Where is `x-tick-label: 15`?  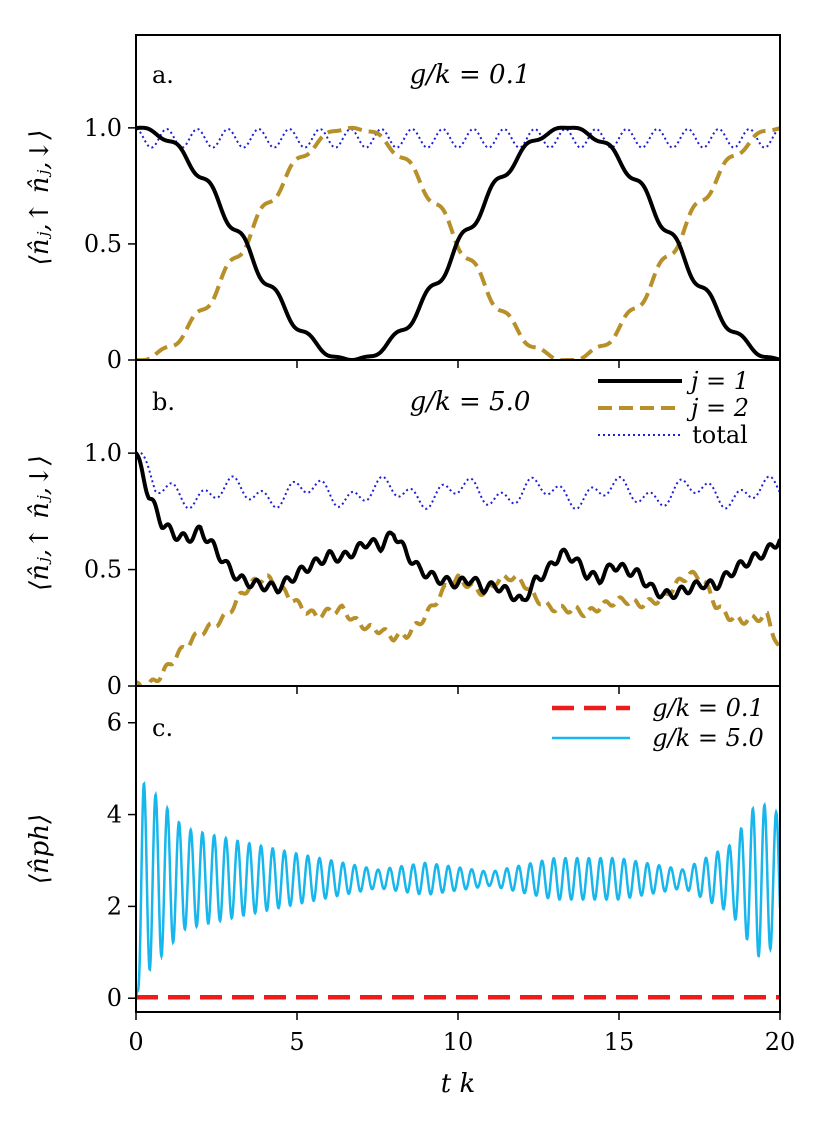 x-tick-label: 15 is located at coordinates (619, 1042).